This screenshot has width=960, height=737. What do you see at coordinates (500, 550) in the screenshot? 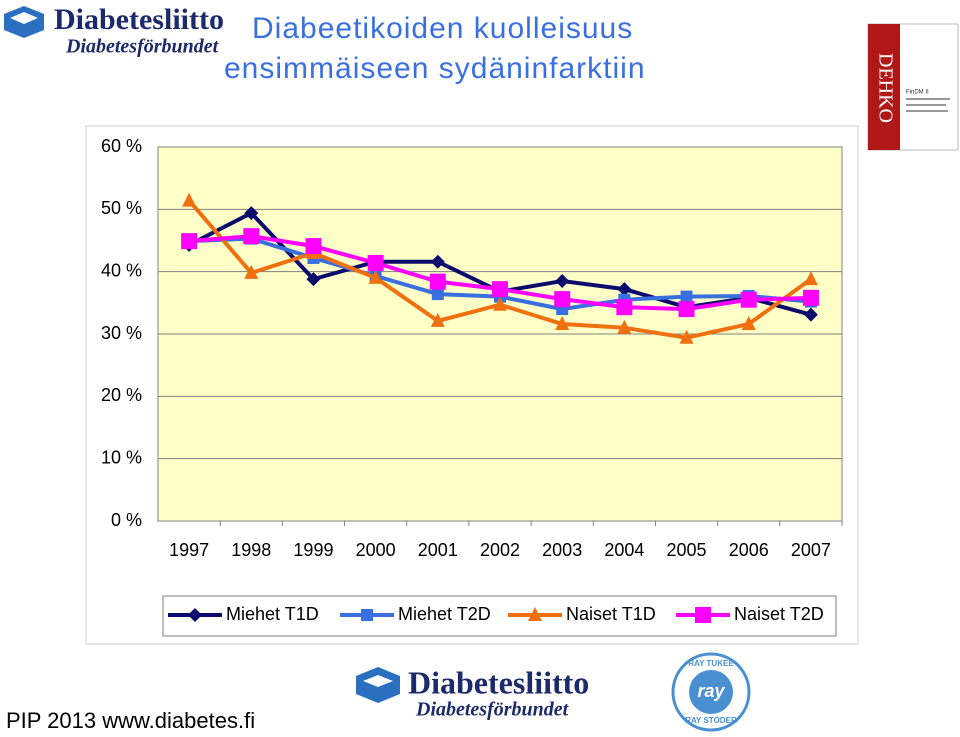
I see `x-tick-label: 2002` at bounding box center [500, 550].